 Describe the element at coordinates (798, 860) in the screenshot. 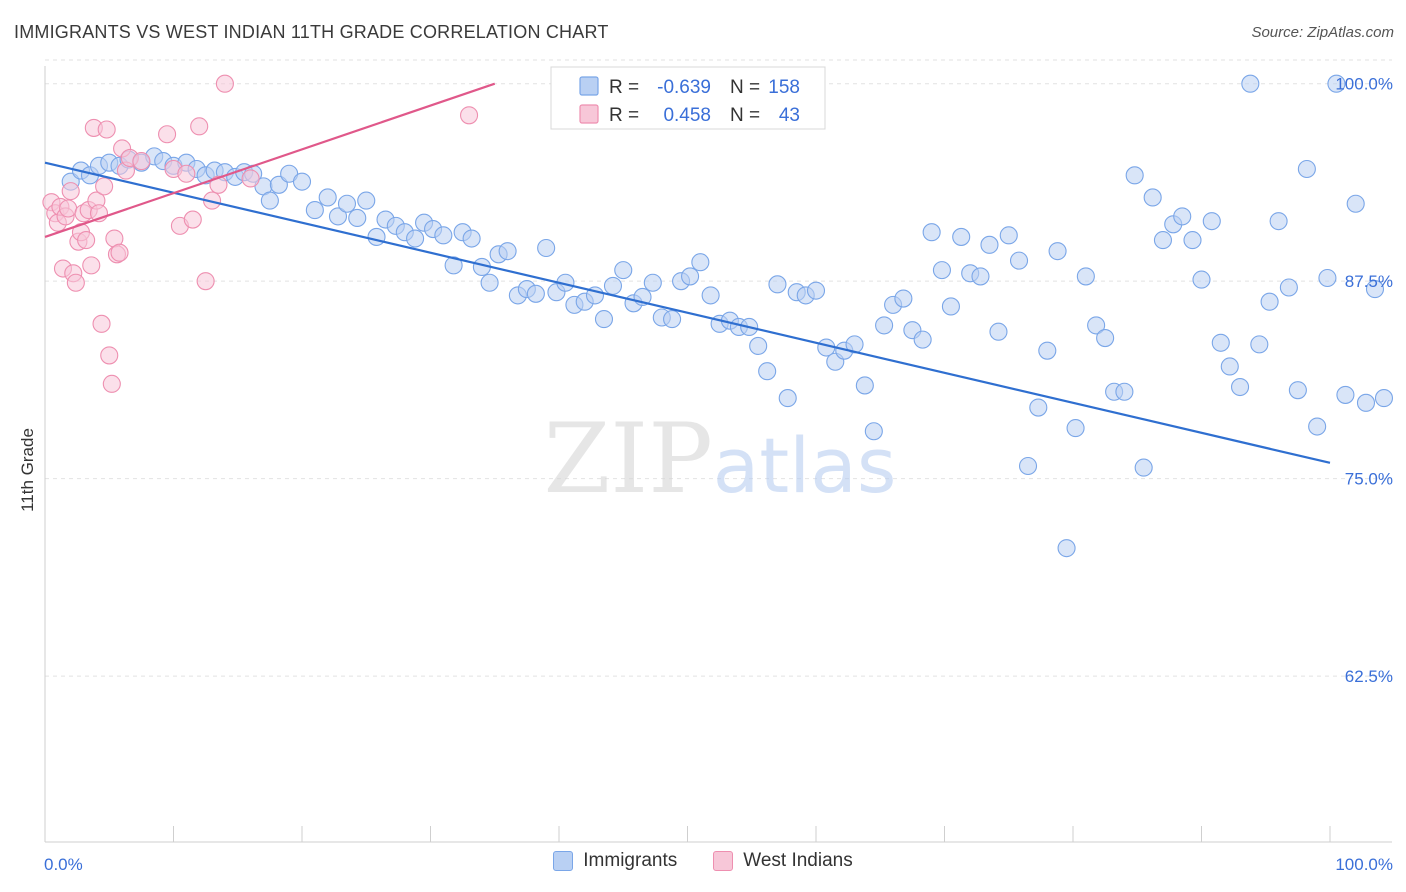

I see `legend-label: West Indians` at that location.